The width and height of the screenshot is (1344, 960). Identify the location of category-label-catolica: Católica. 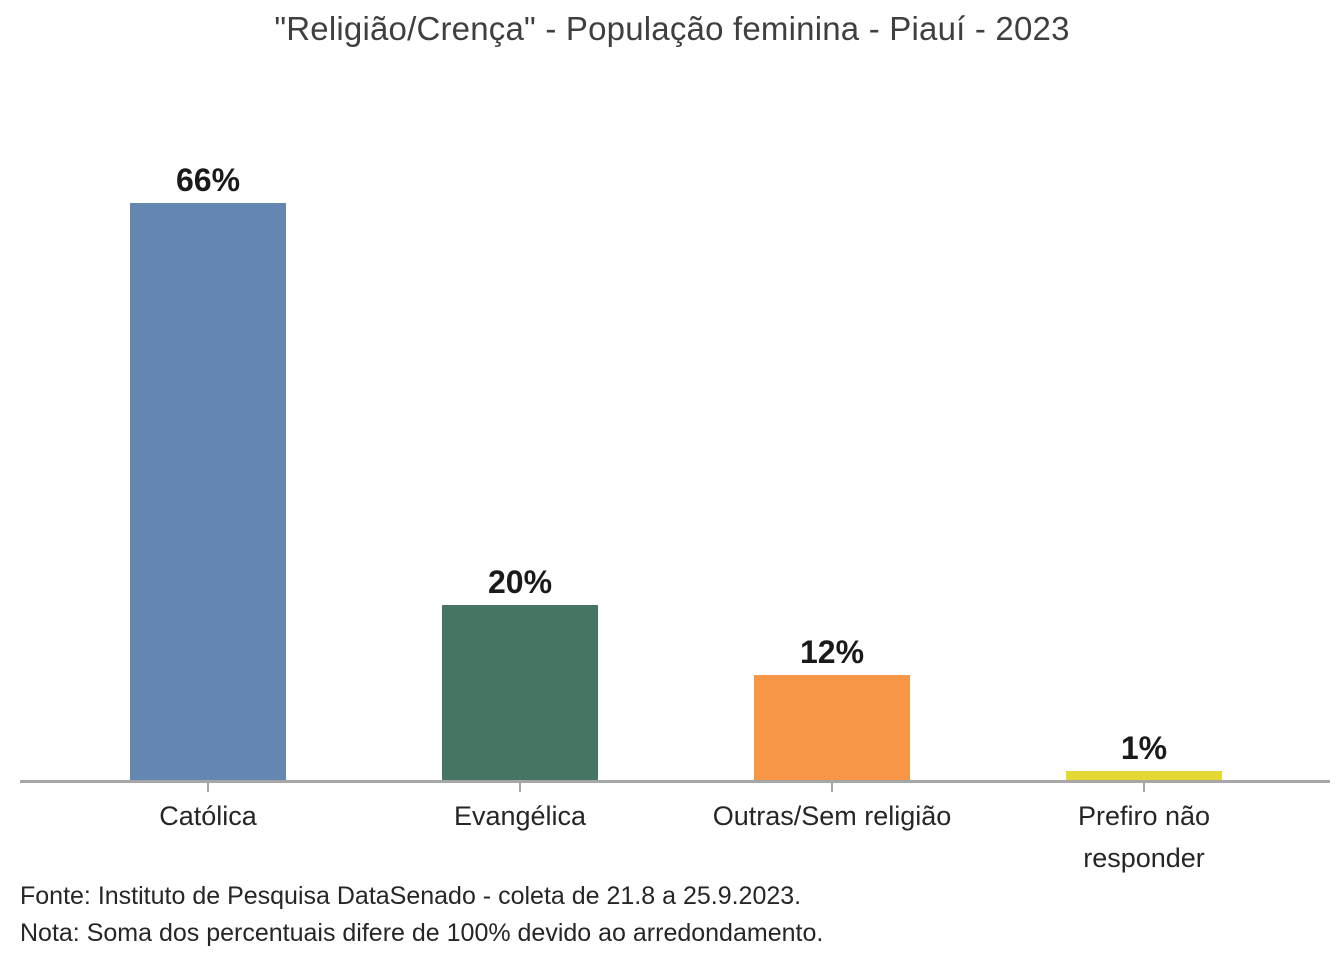
(208, 816).